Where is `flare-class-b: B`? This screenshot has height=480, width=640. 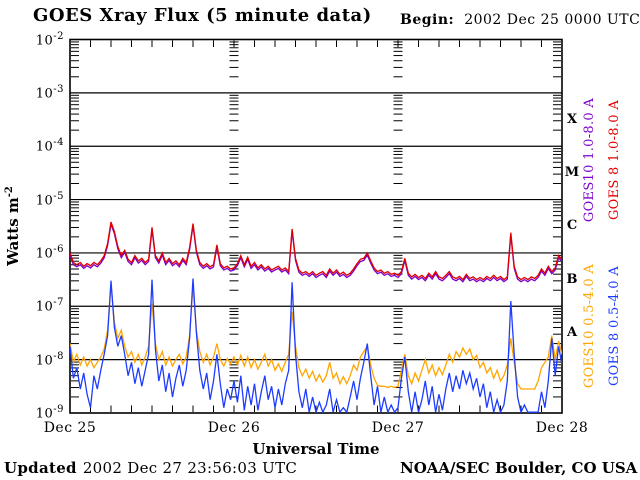 flare-class-b: B is located at coordinates (572, 279).